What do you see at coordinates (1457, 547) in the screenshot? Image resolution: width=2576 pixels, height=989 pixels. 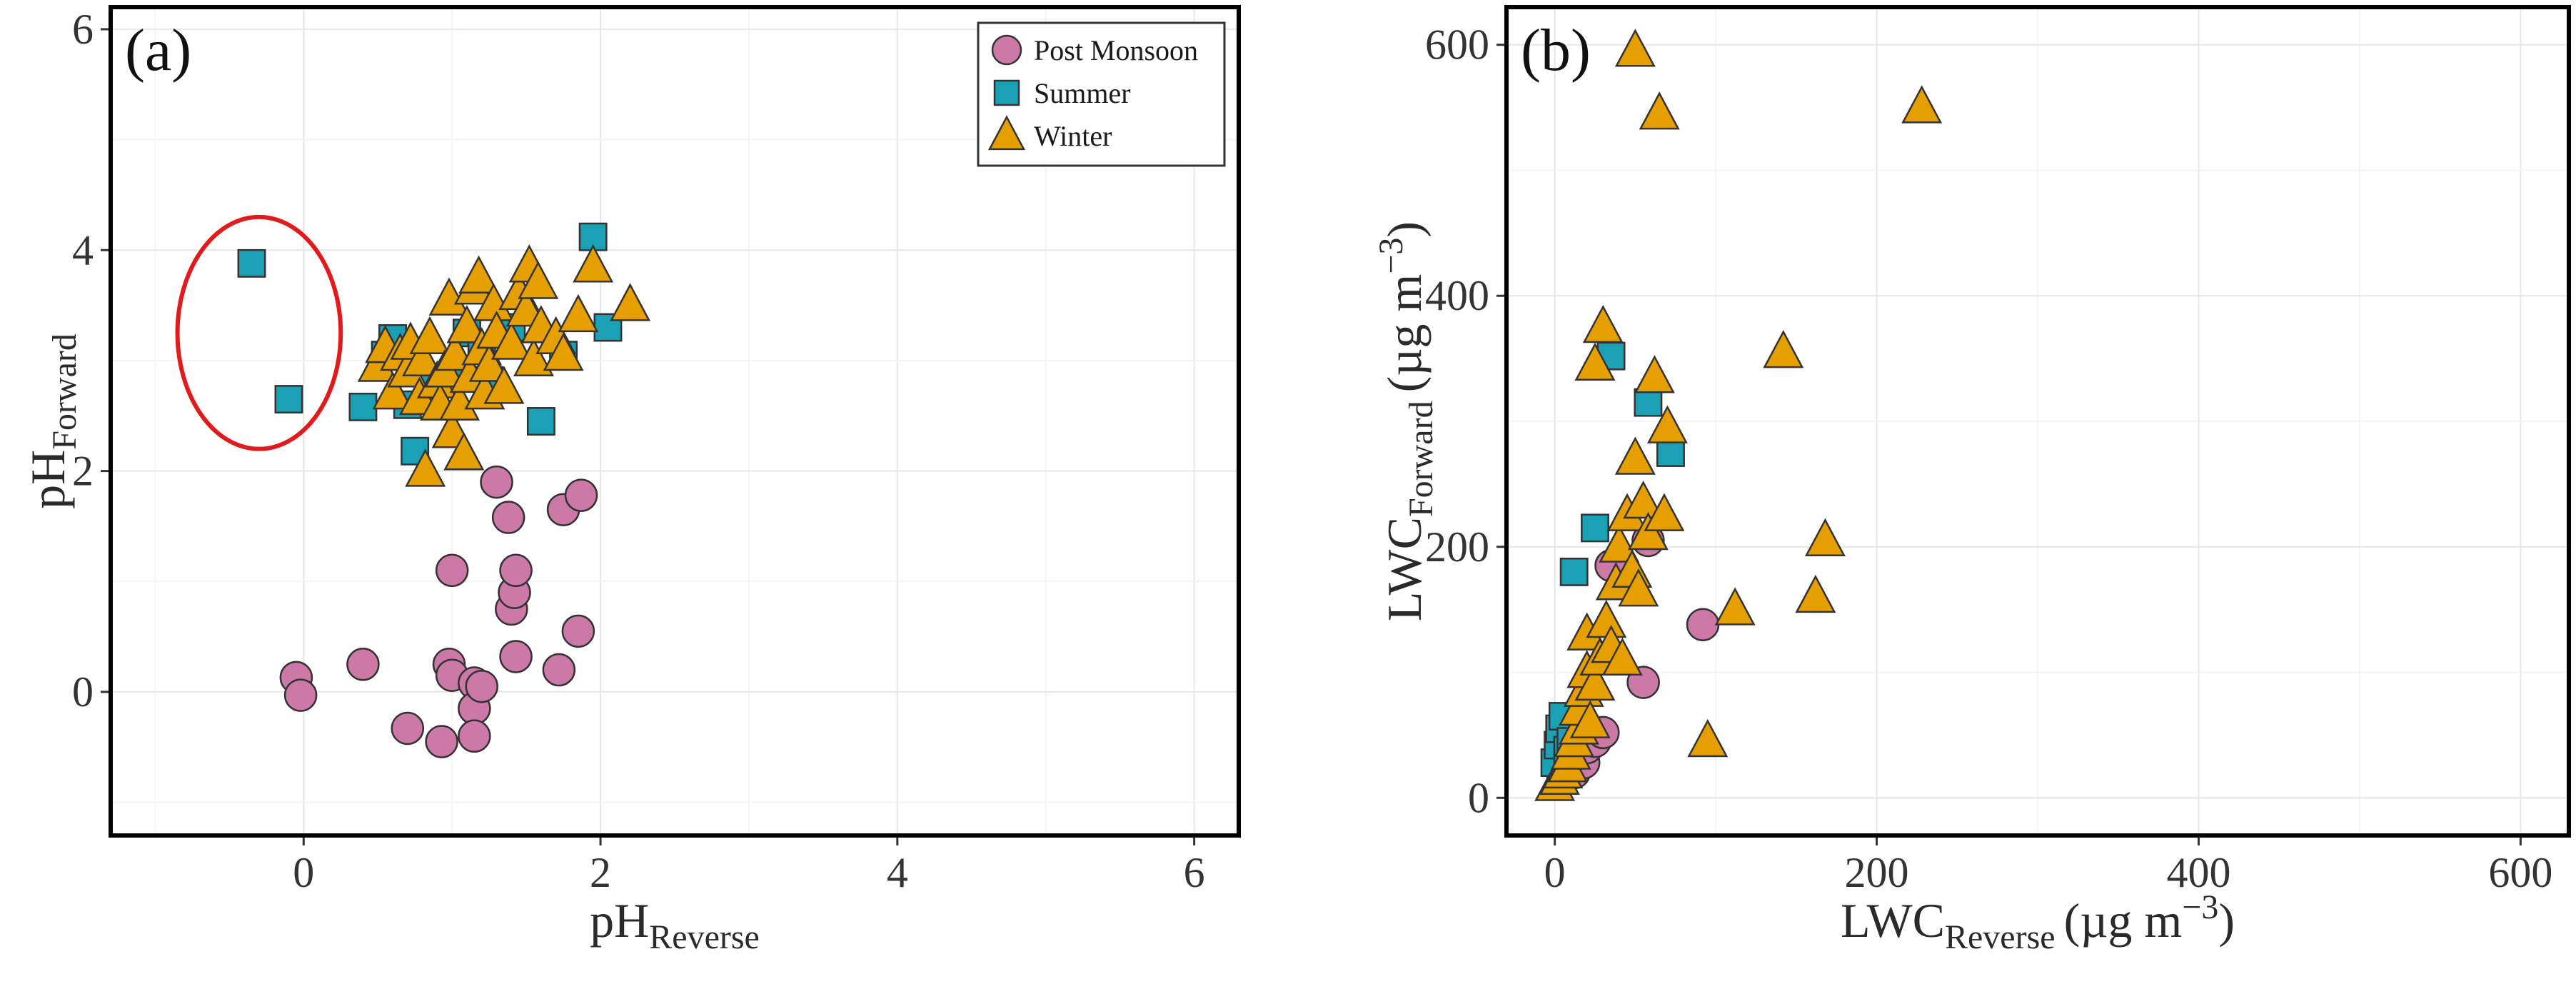 I see `panel-b-y-tick-label: 200` at bounding box center [1457, 547].